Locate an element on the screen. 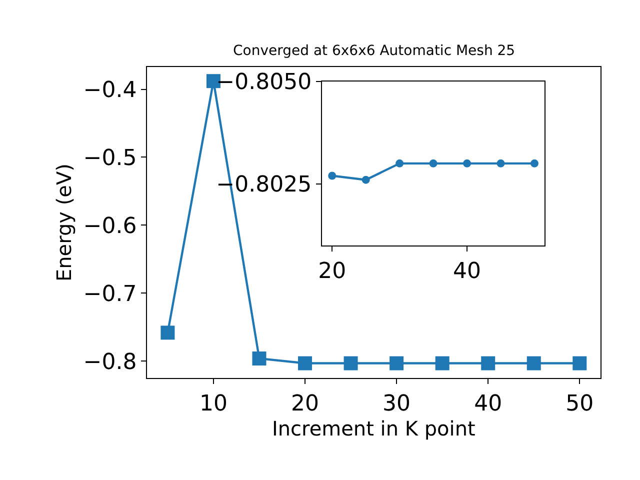  x-tick-label: 30 is located at coordinates (396, 404).